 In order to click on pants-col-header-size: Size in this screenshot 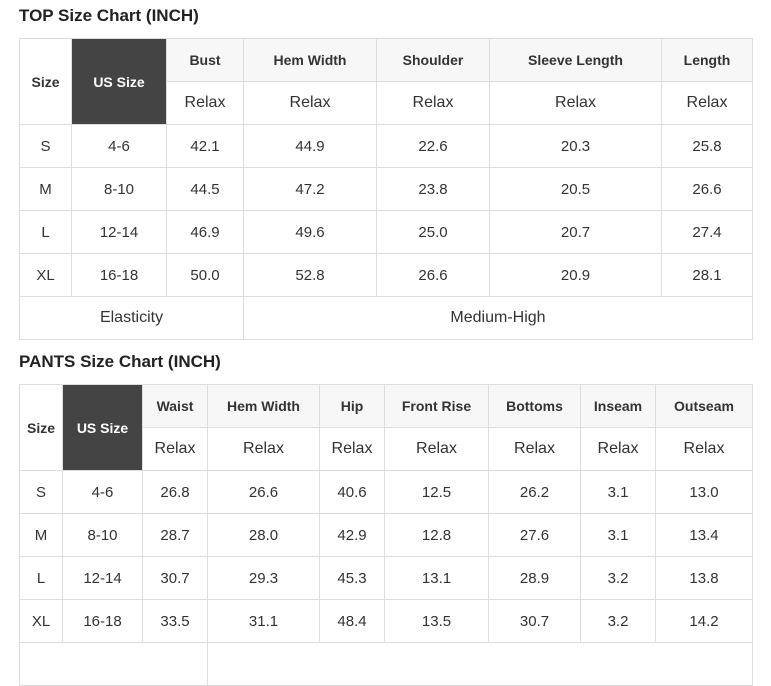, I will do `click(41, 427)`.